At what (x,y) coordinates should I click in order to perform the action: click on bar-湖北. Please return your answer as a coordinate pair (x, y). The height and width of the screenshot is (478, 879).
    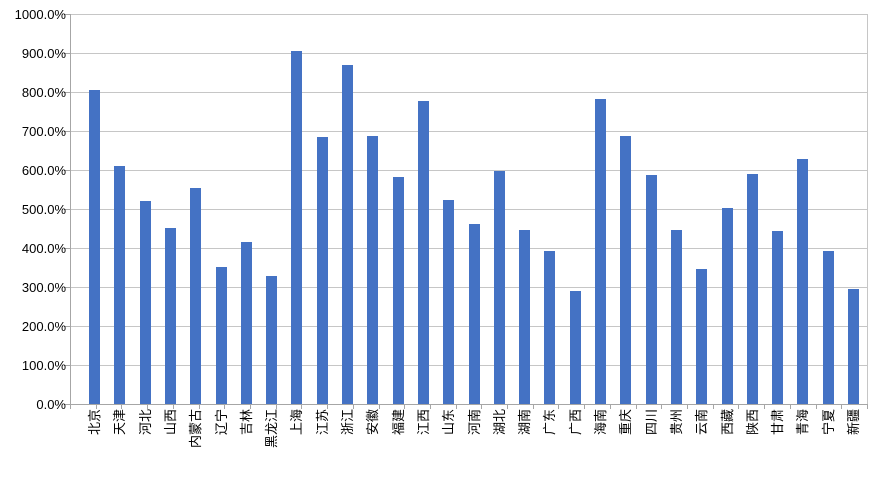
    Looking at the image, I should click on (499, 287).